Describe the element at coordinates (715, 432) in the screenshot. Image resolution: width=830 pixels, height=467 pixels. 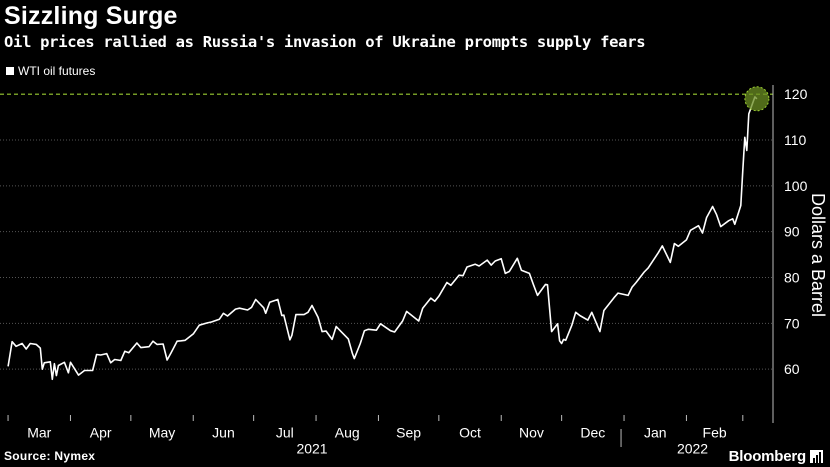
I see `x-tick-label: Feb` at that location.